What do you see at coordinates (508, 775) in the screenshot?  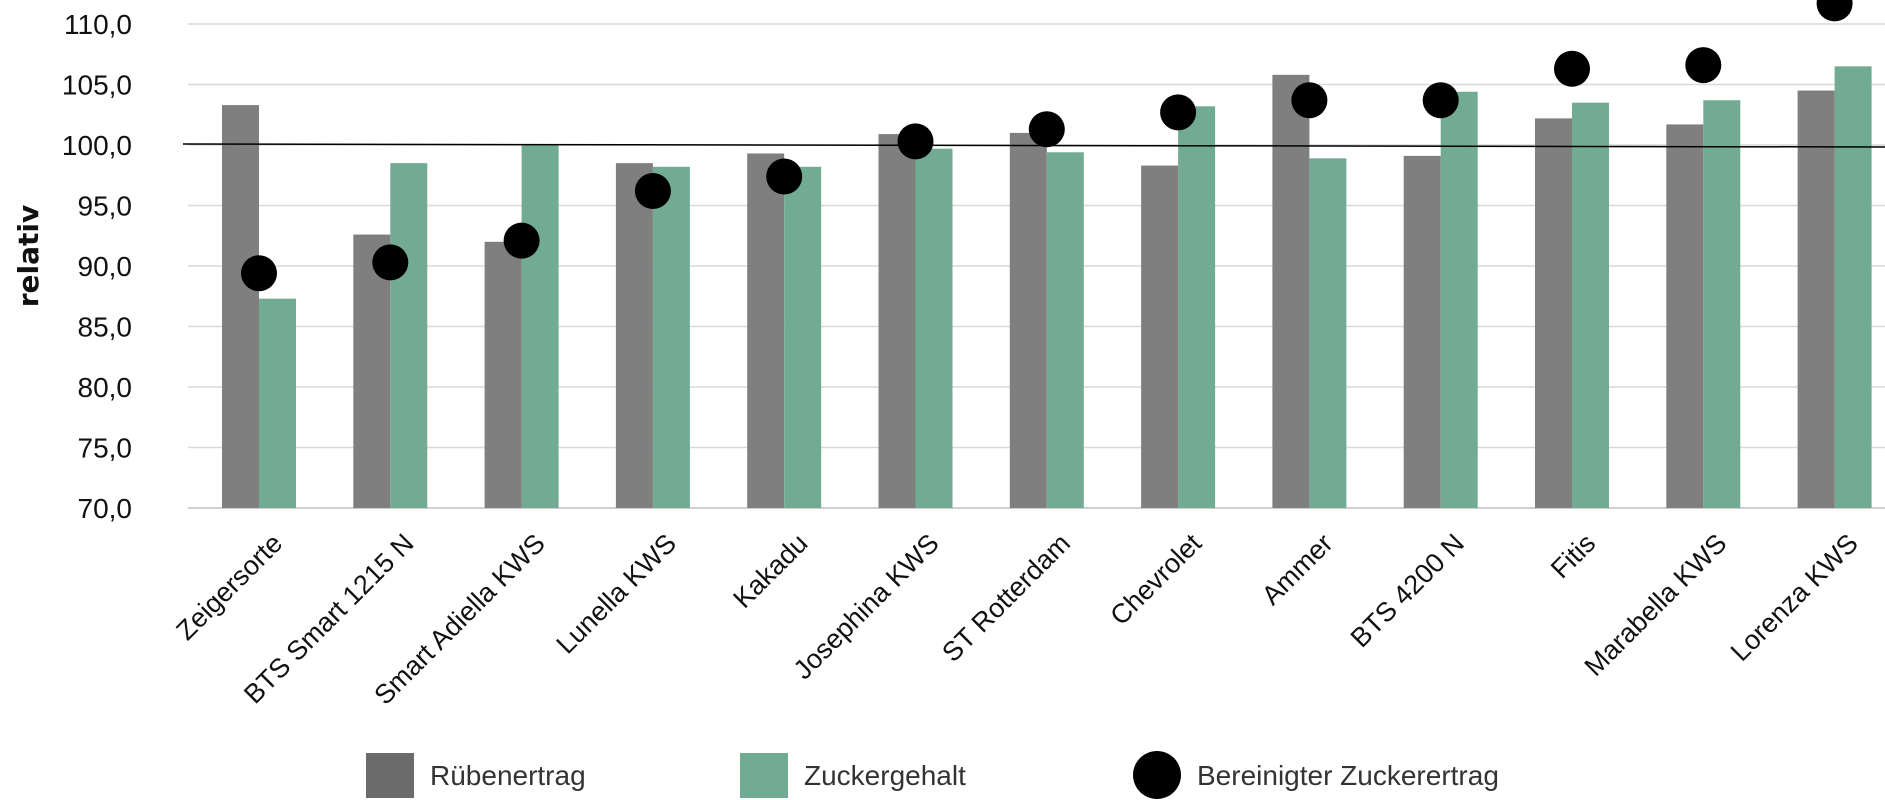 I see `legend-label: Rübenertrag` at bounding box center [508, 775].